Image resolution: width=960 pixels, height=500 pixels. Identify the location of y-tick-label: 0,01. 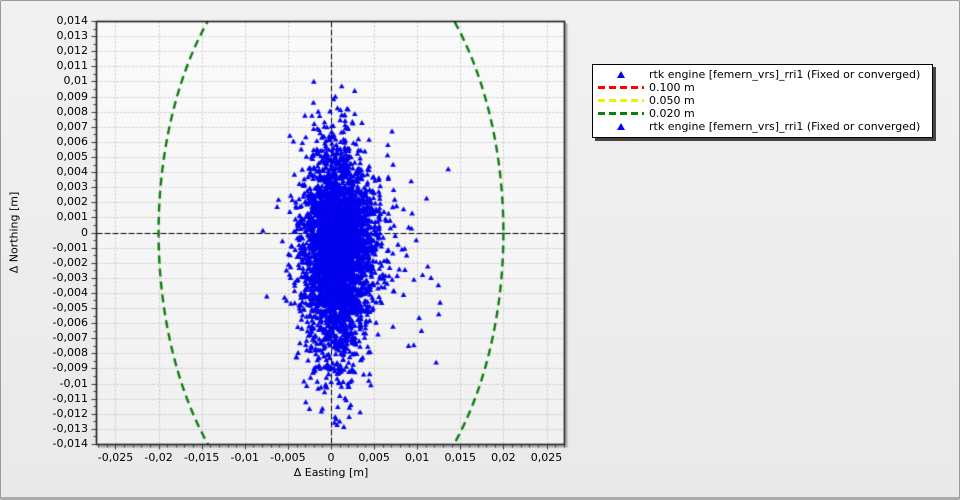
(76, 81).